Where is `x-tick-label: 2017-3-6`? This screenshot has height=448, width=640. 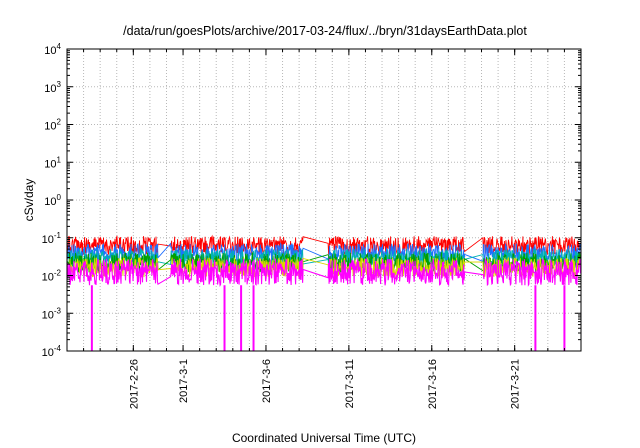 x-tick-label: 2017-3-6 is located at coordinates (267, 381).